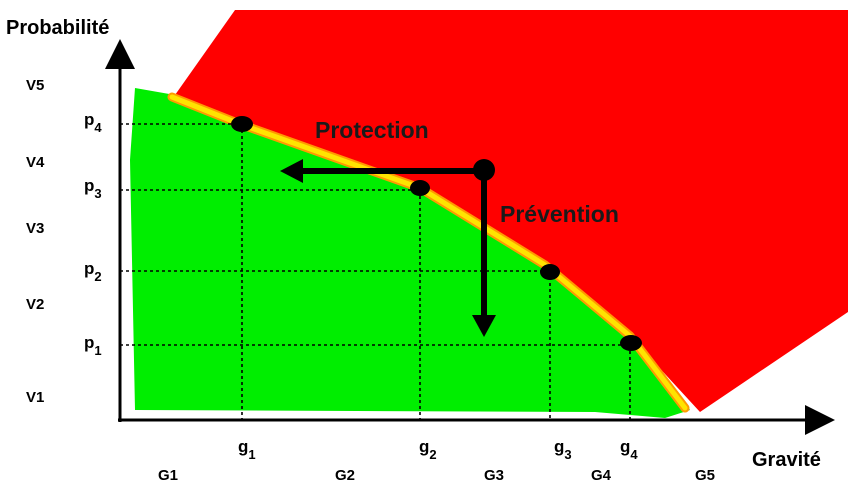  I want to click on probability-level-v2: V2, so click(35, 304).